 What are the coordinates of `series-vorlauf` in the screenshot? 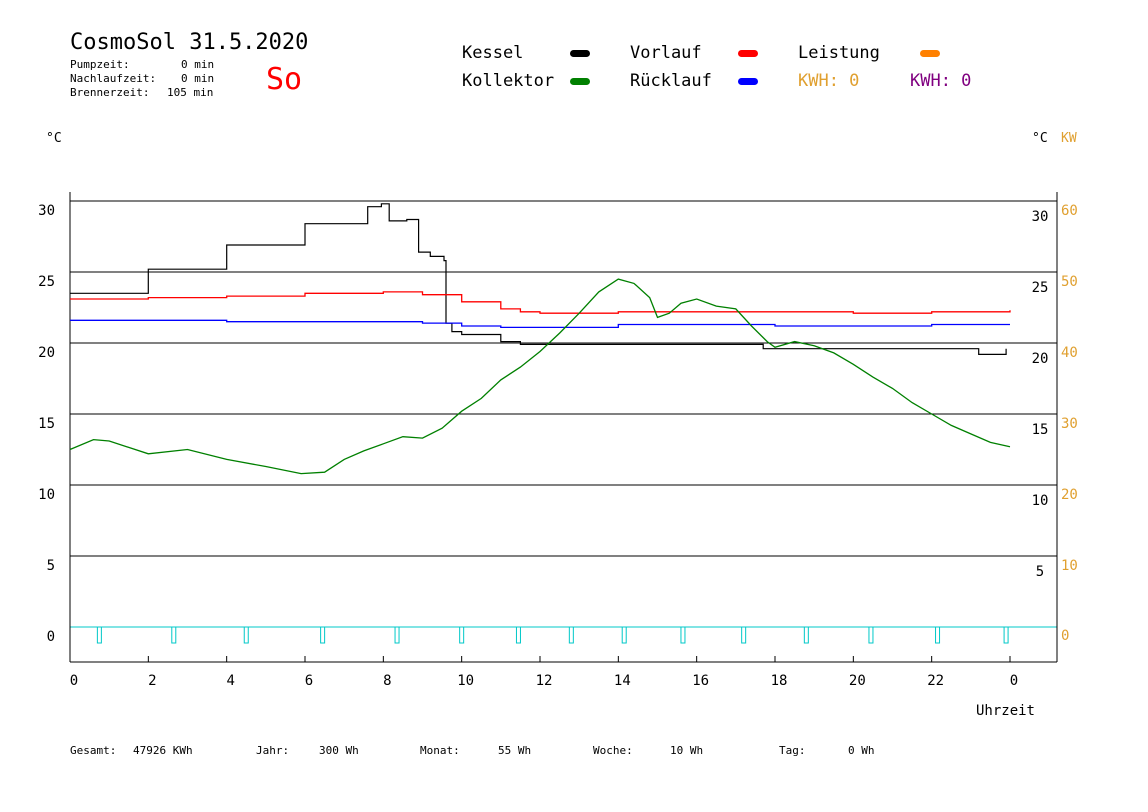 It's located at (540, 302).